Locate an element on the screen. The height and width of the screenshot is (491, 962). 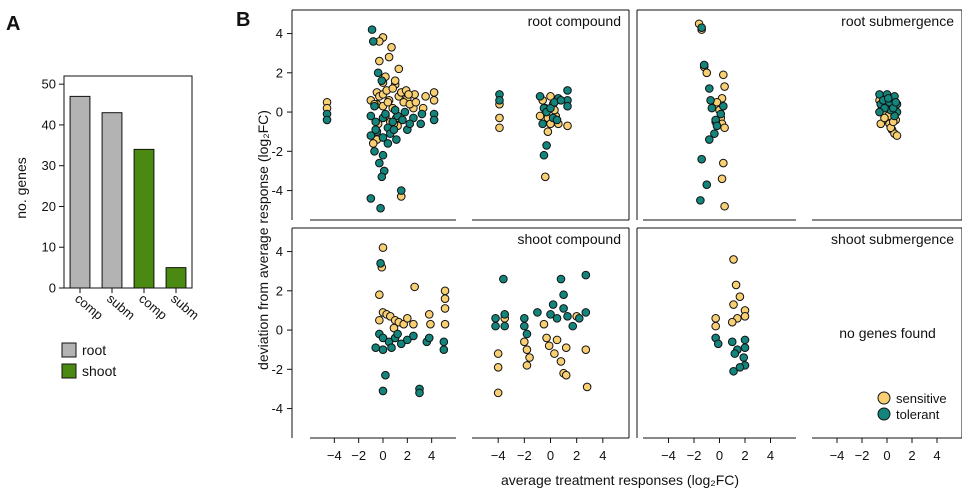
facet-title: shoot submergence is located at coordinates (892, 239).